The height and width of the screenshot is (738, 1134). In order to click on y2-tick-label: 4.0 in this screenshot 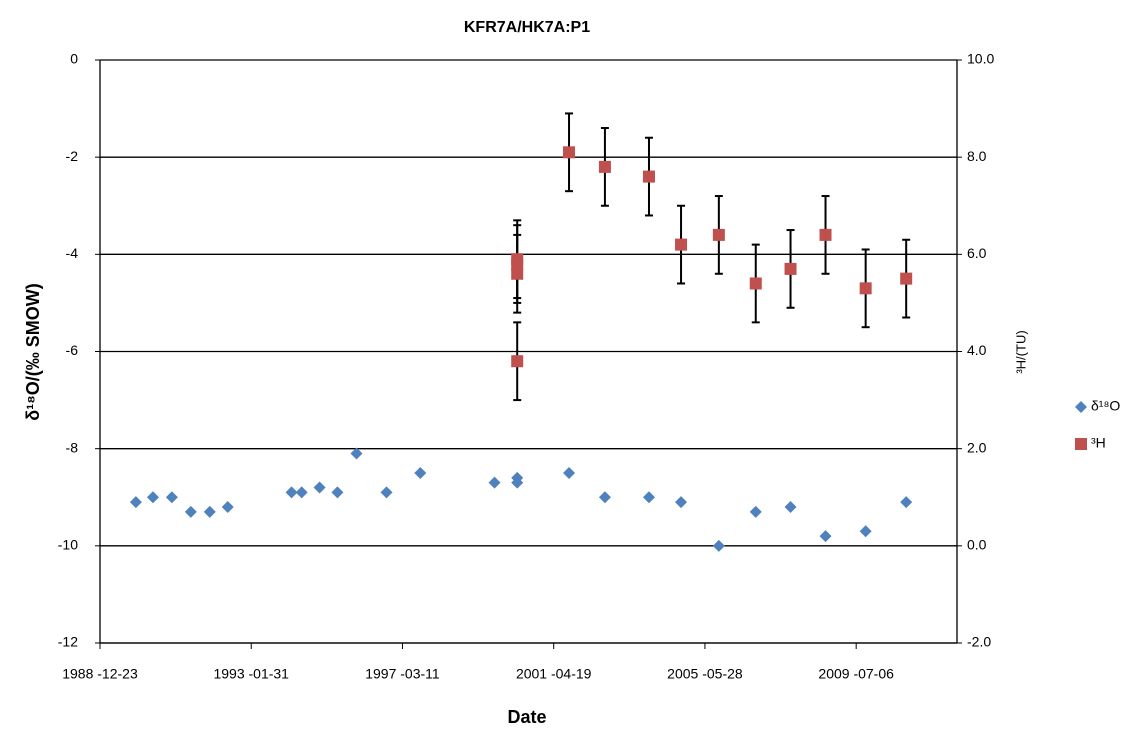, I will do `click(977, 350)`.